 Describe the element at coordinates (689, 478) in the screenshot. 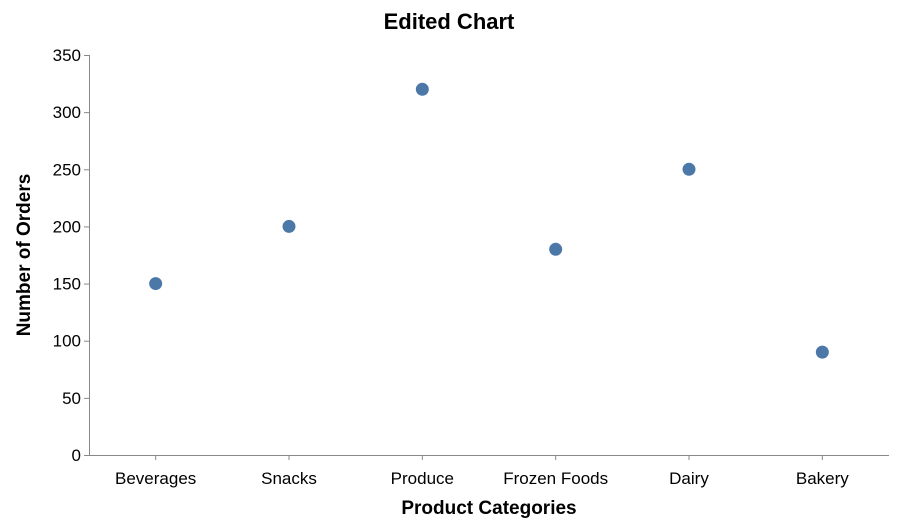

I see `x-tick-label: Dairy` at that location.